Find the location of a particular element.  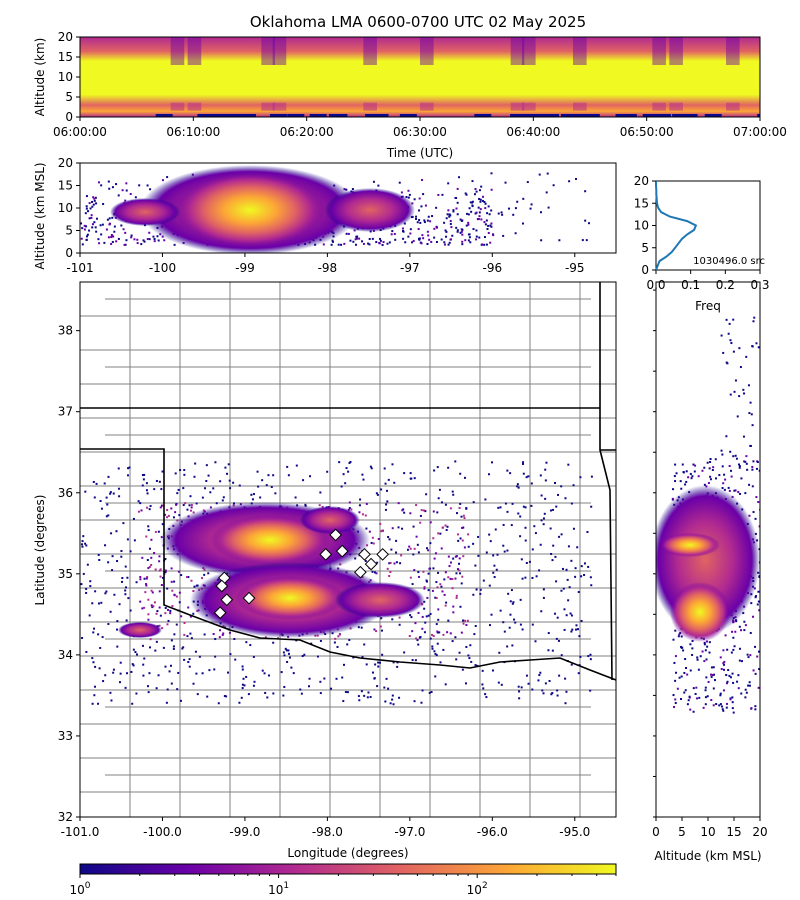

colorbar-ticks: 100 101 102 is located at coordinates (343, 885).